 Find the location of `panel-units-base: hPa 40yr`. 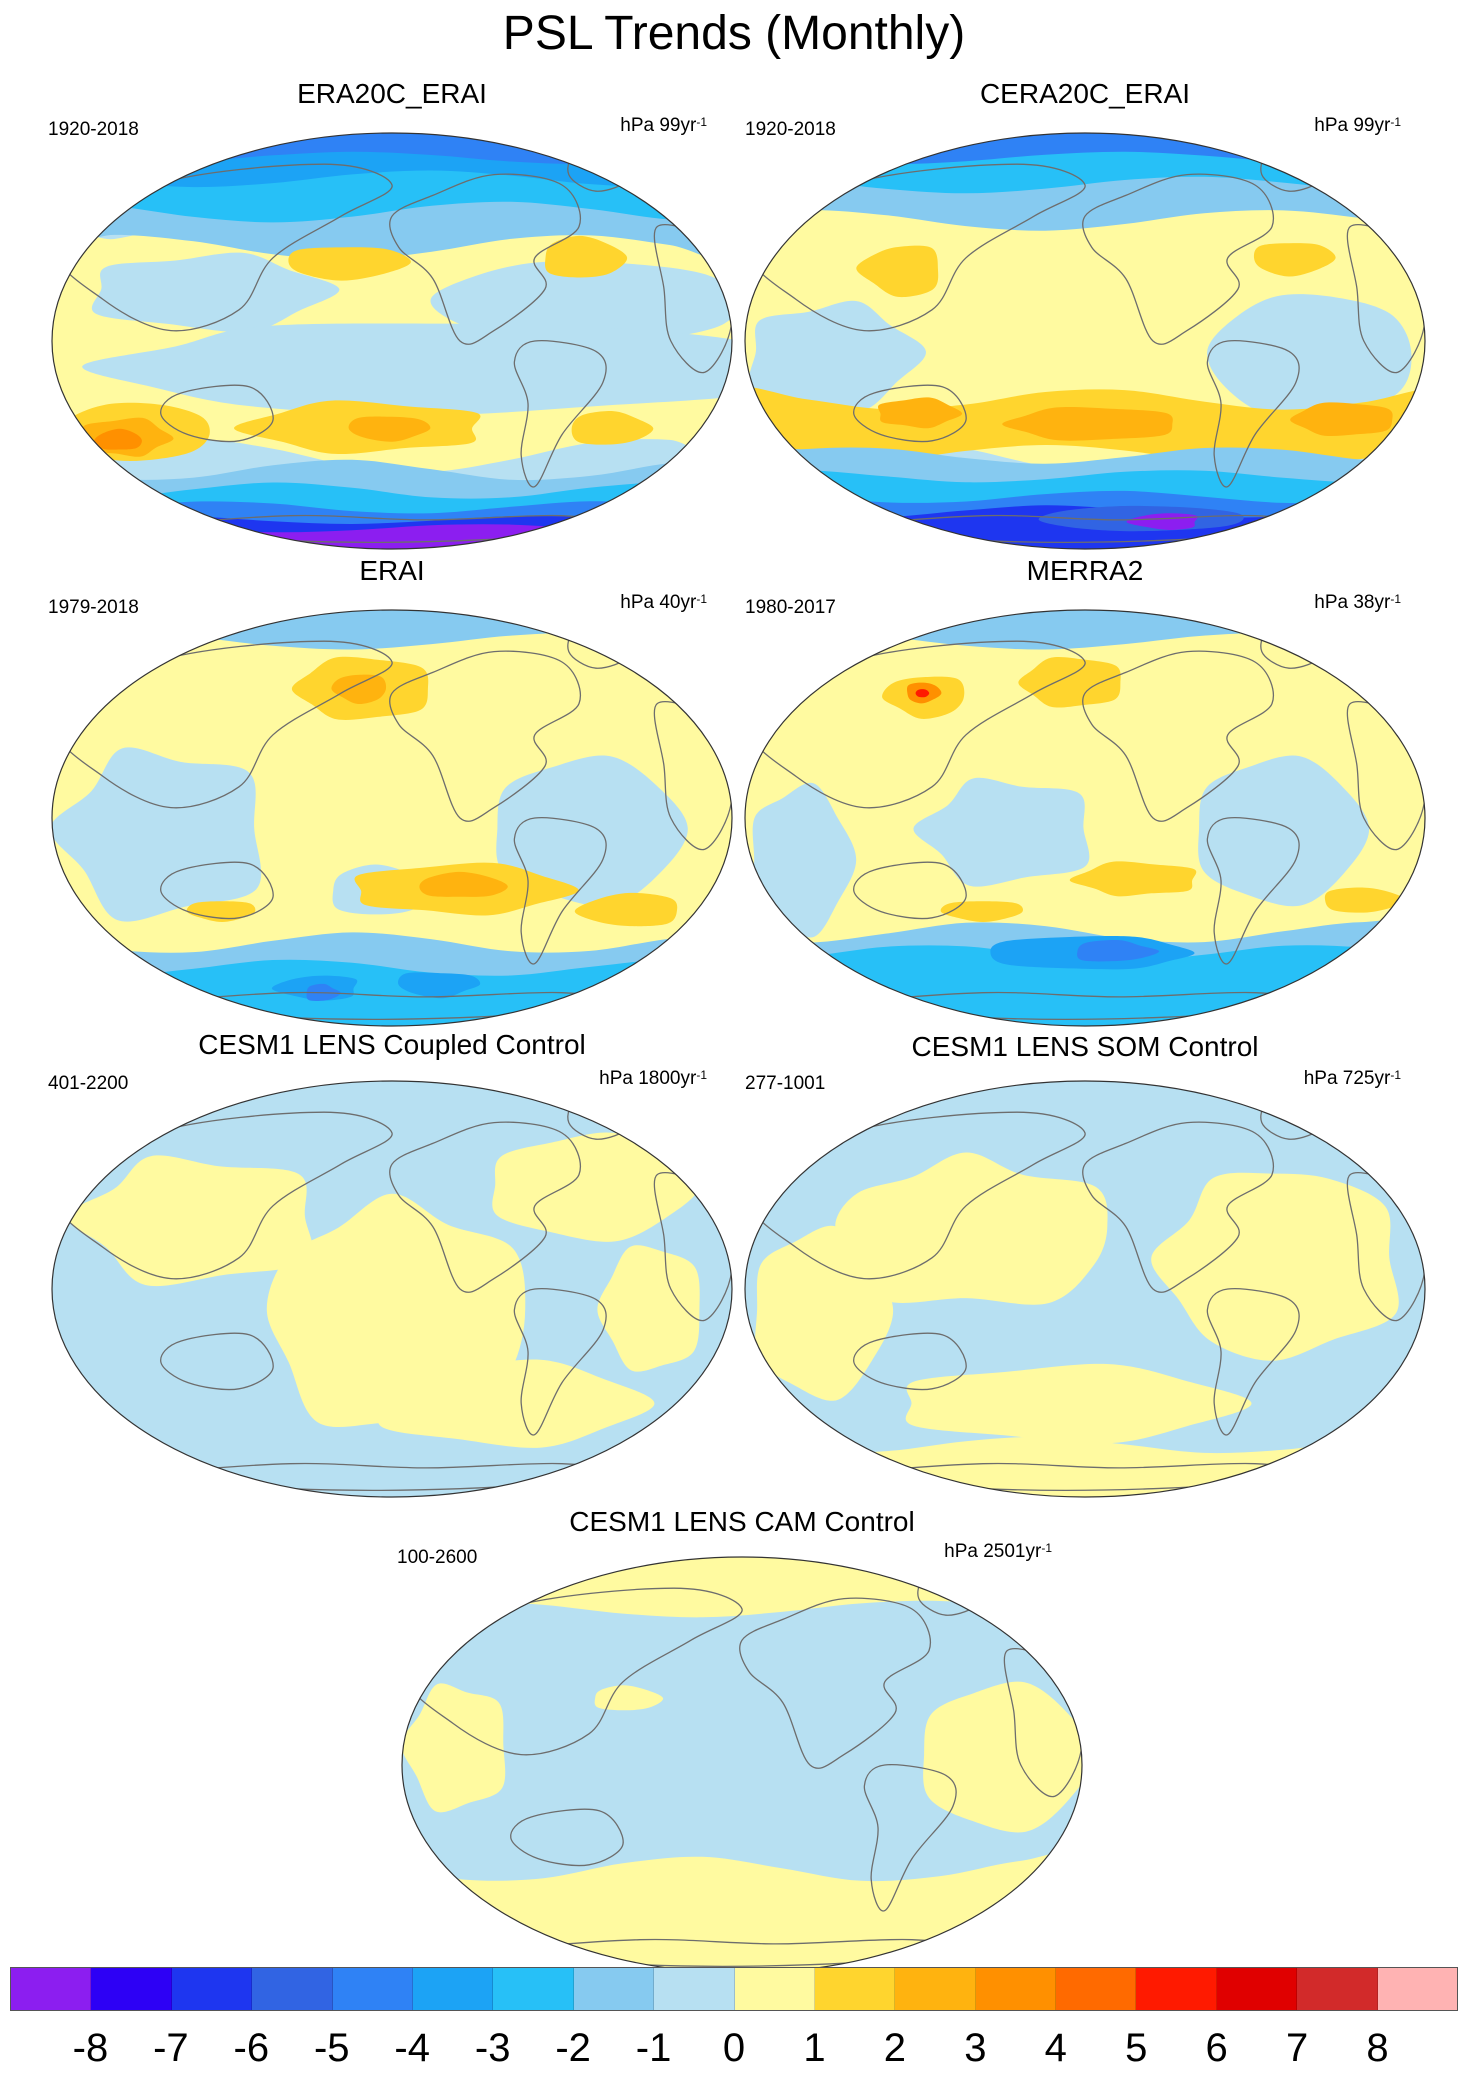

panel-units-base: hPa 40yr is located at coordinates (658, 602).